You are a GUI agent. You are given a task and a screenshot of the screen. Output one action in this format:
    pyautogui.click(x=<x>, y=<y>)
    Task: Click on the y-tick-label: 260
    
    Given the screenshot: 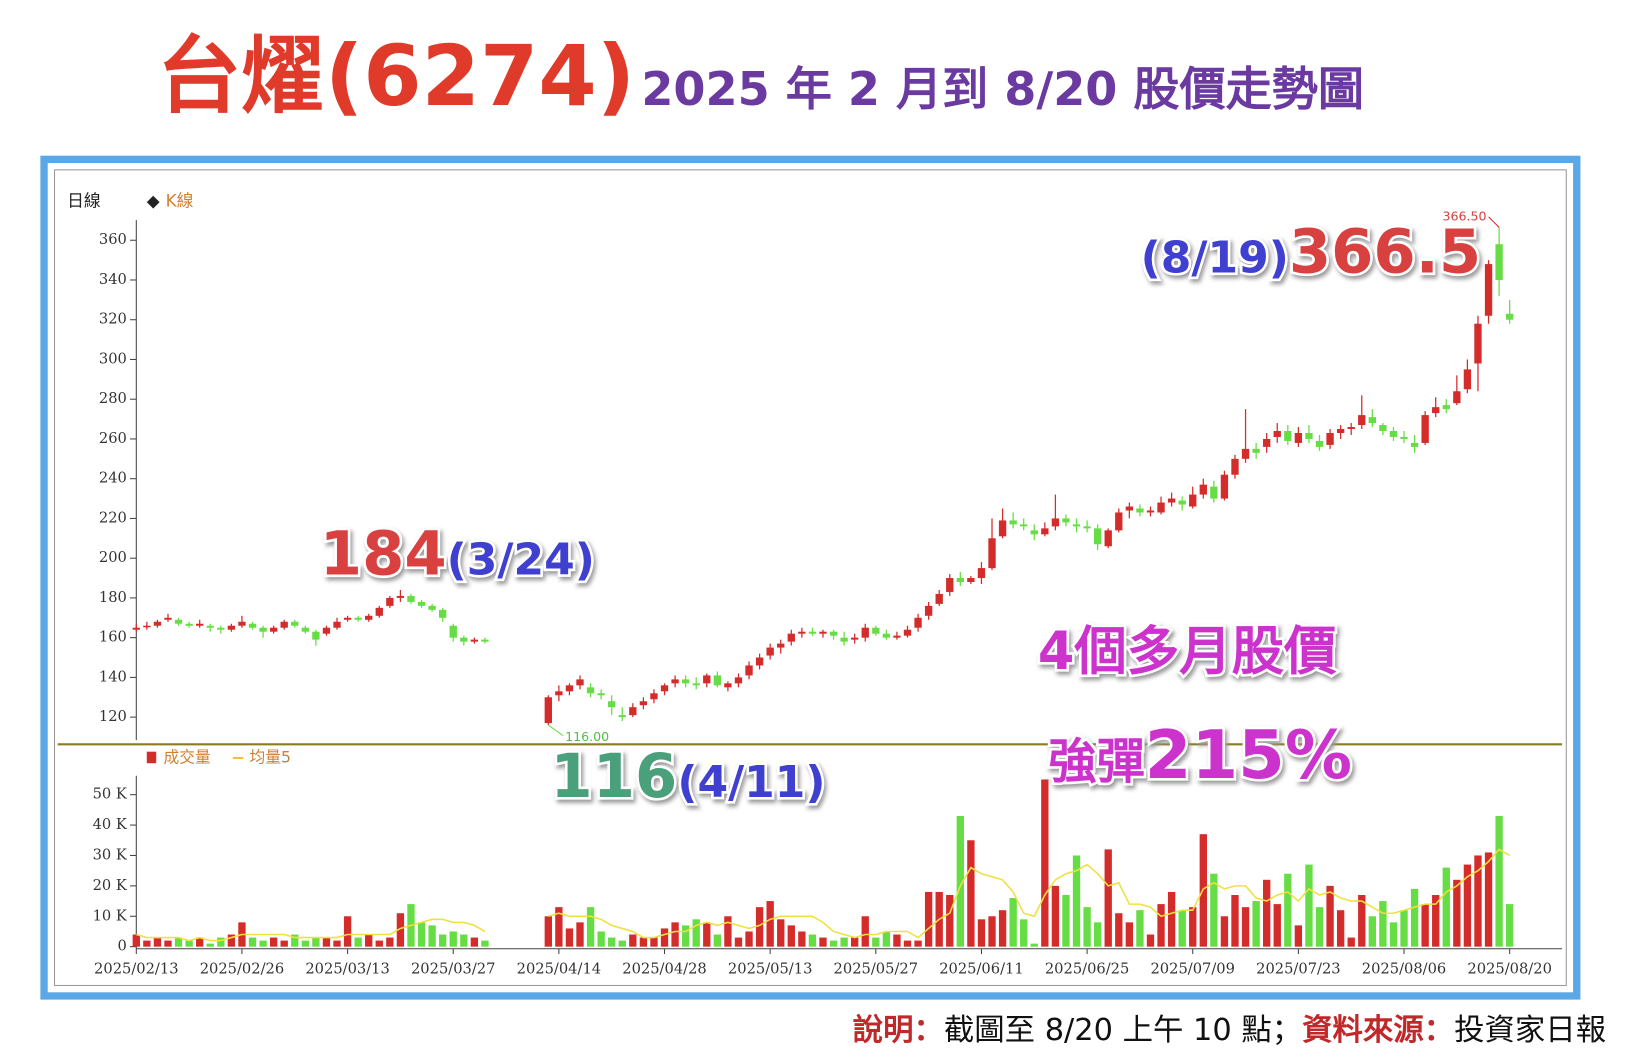 What is the action you would take?
    pyautogui.click(x=113, y=438)
    